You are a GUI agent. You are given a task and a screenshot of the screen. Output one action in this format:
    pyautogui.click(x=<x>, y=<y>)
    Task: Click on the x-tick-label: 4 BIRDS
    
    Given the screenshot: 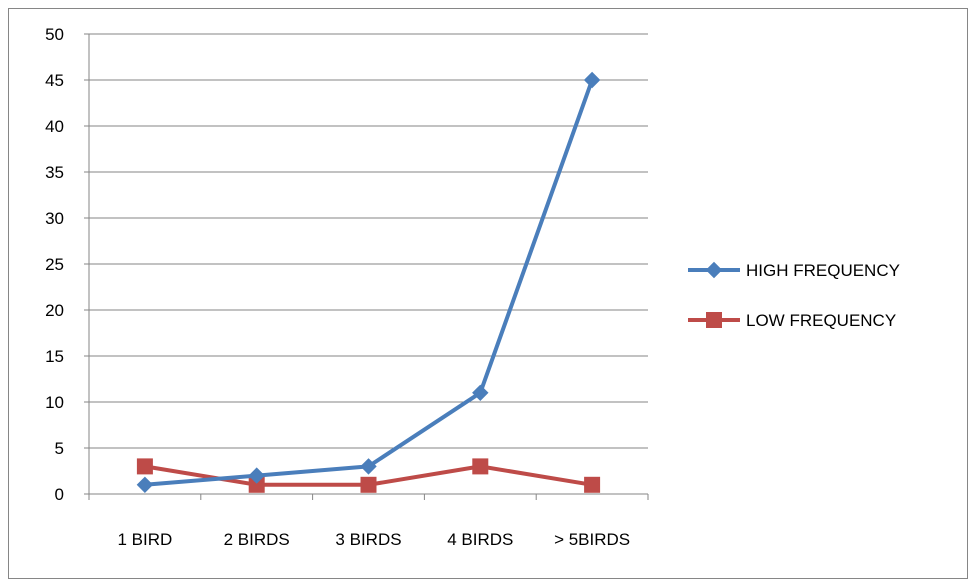 What is the action you would take?
    pyautogui.click(x=480, y=539)
    